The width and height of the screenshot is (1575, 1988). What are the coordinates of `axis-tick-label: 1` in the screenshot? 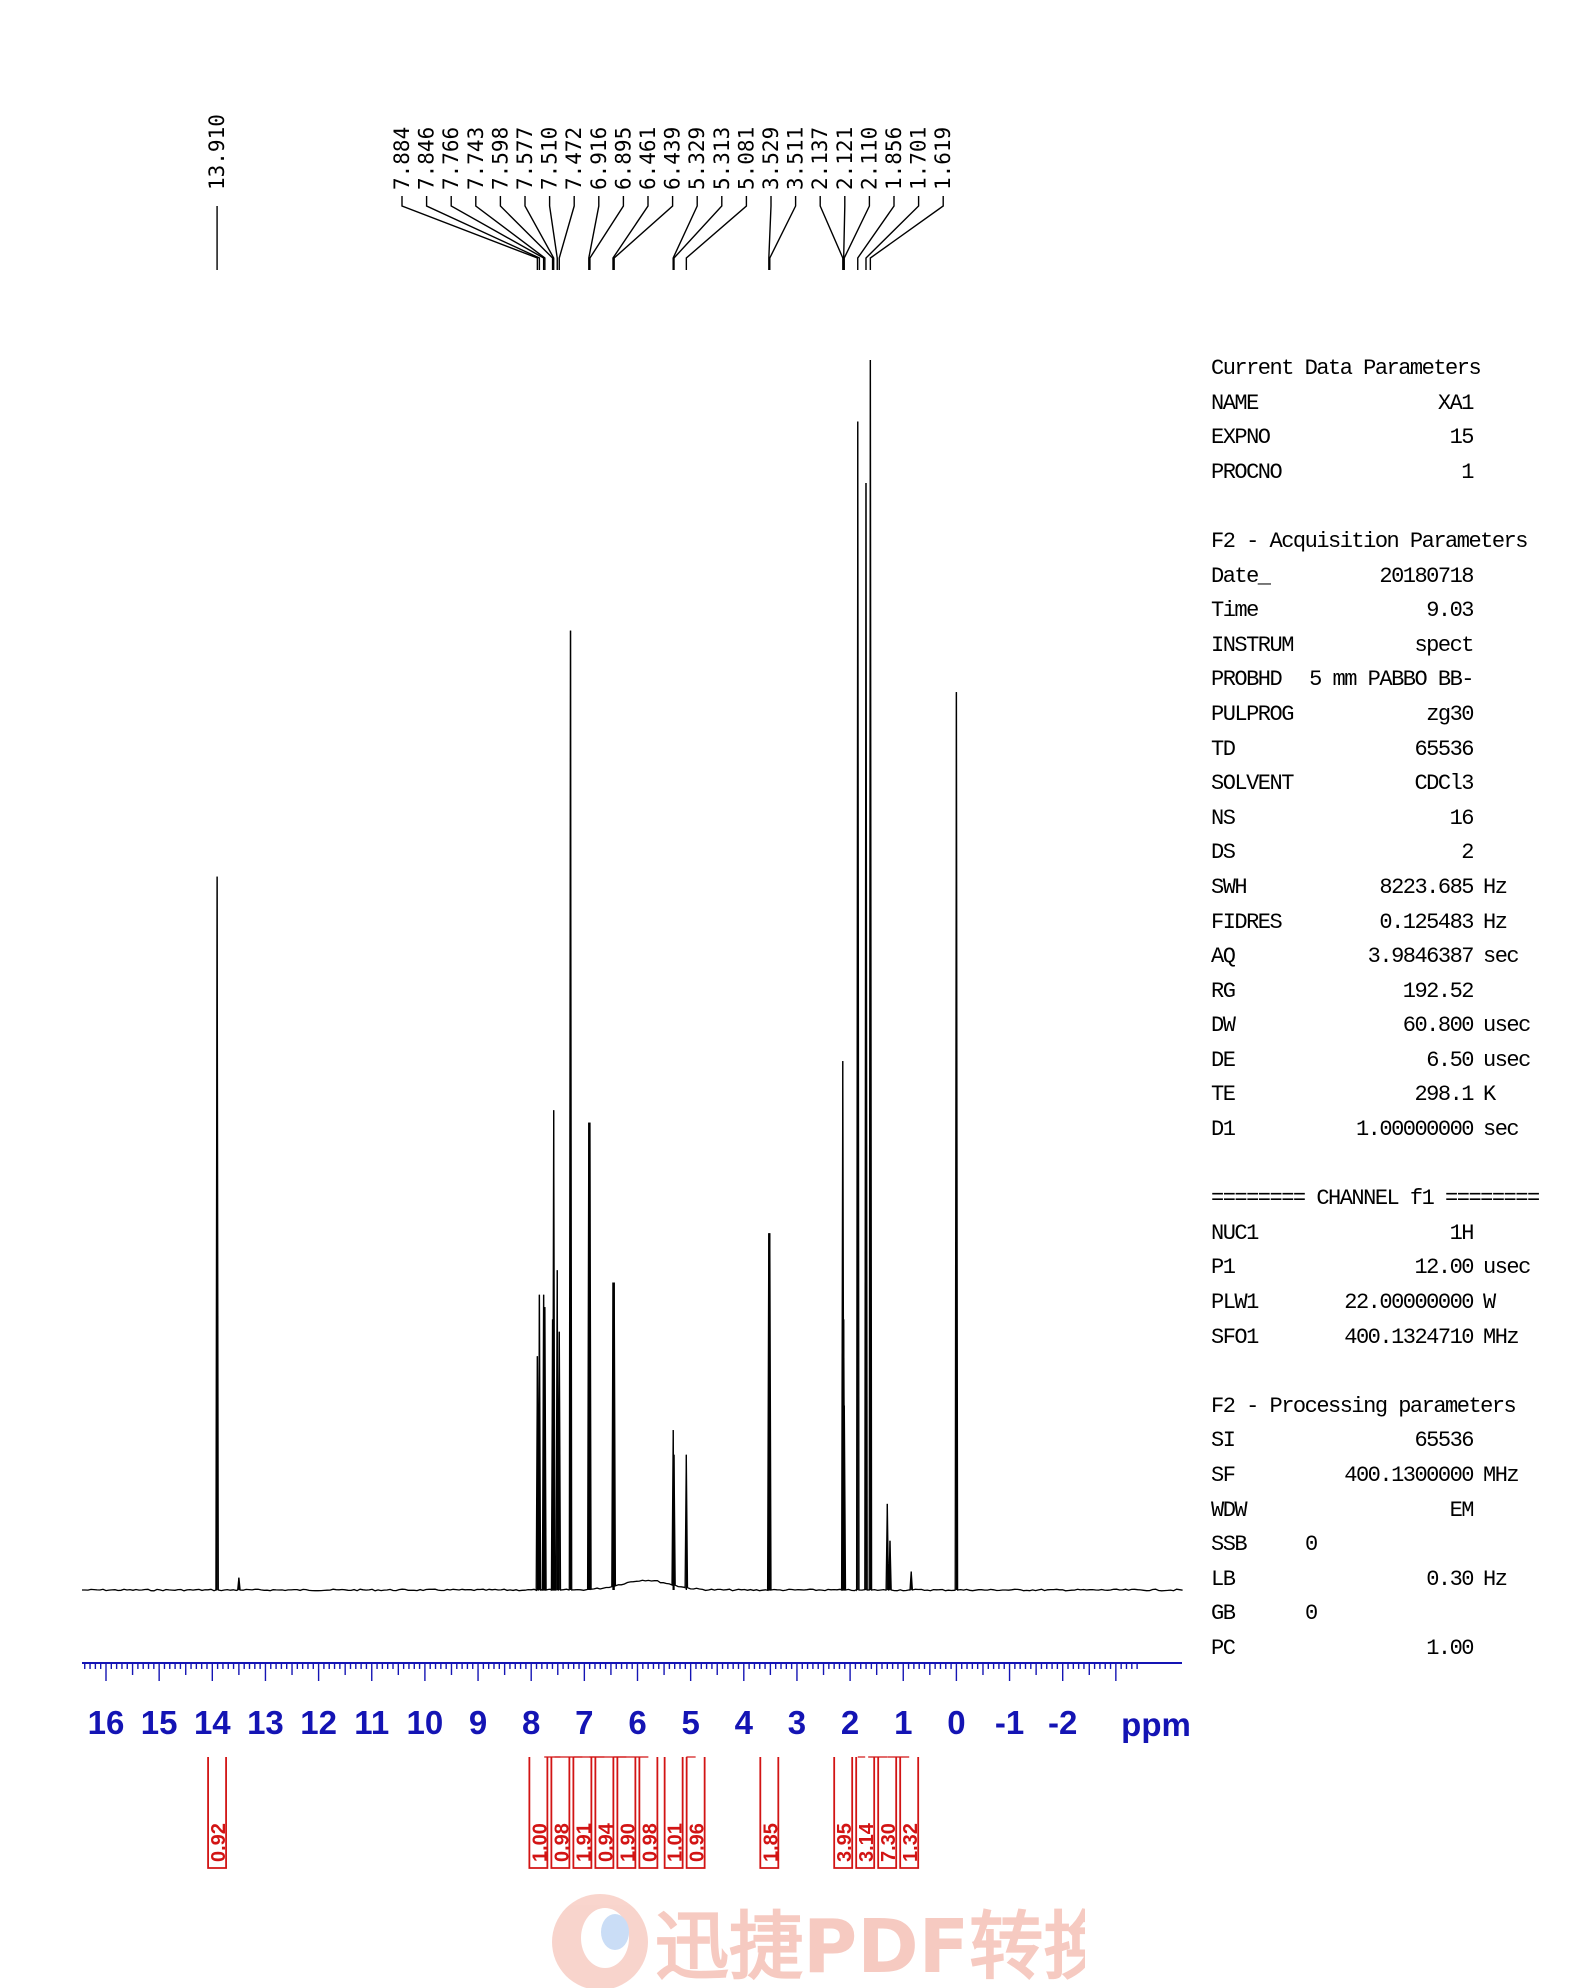 It's located at (903, 1722).